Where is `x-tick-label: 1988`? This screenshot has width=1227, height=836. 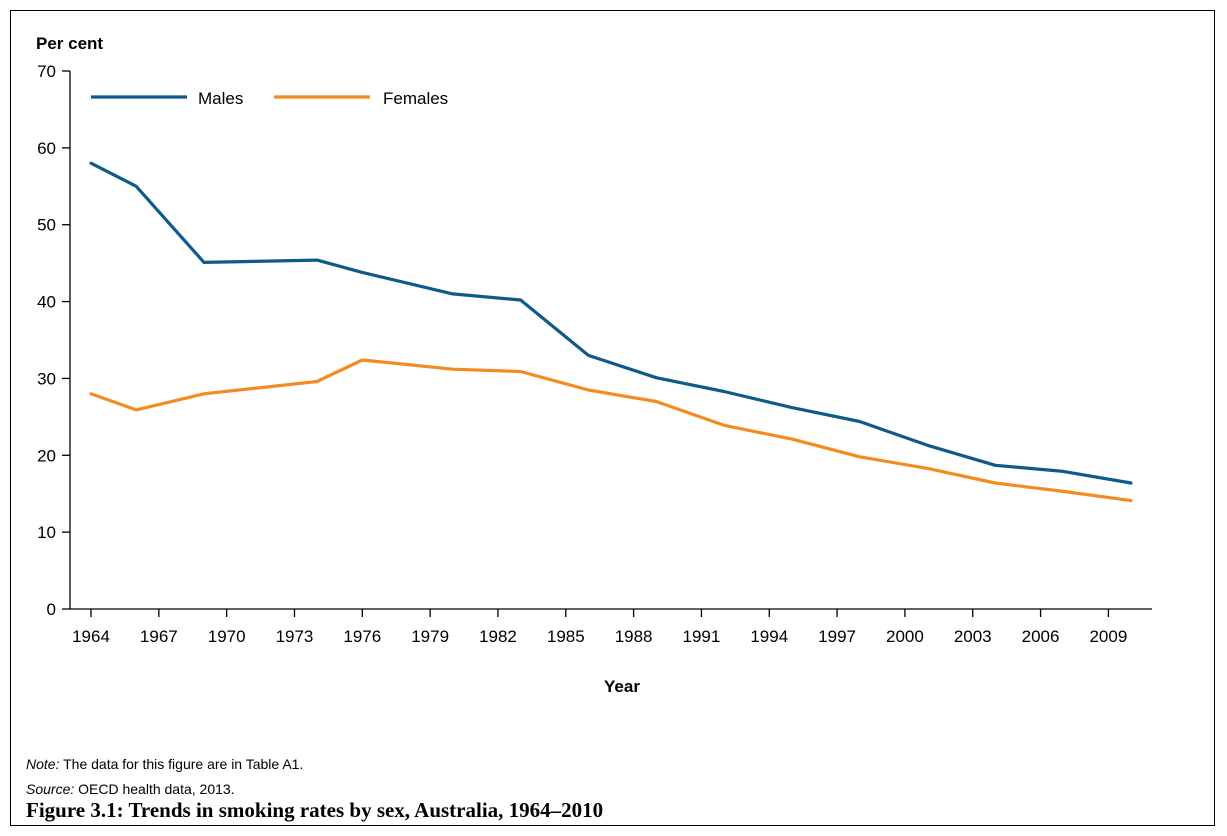 x-tick-label: 1988 is located at coordinates (634, 636).